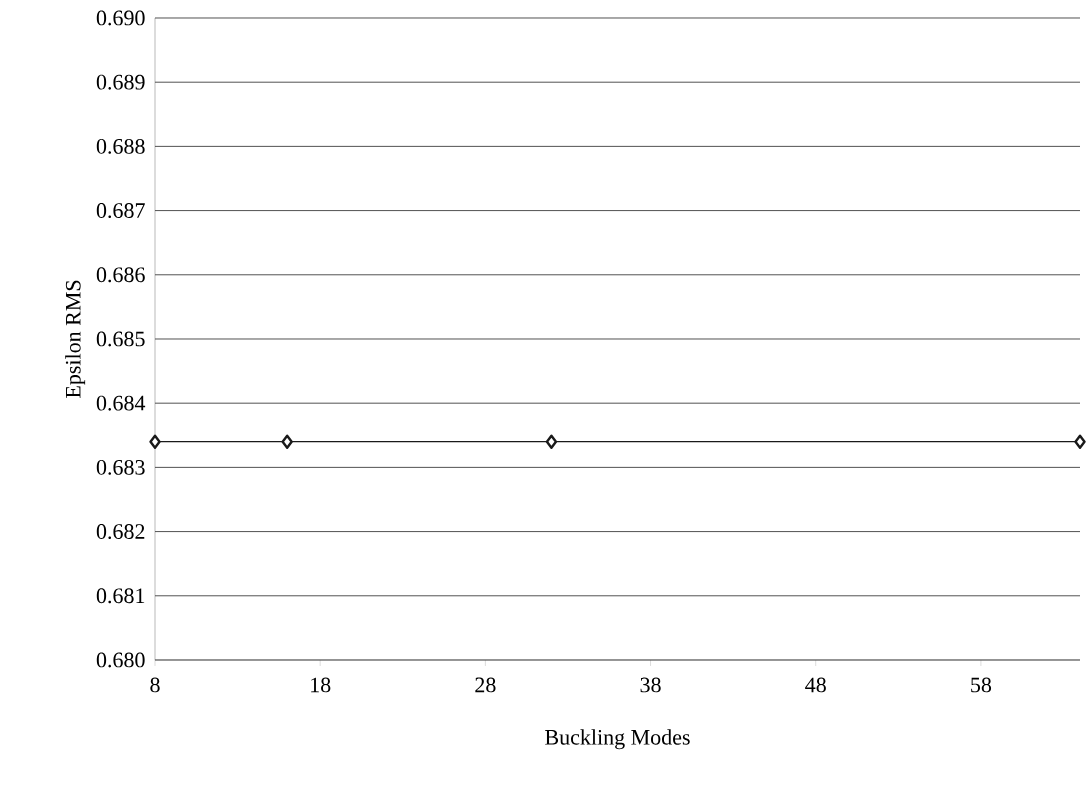 The image size is (1086, 797). What do you see at coordinates (650, 685) in the screenshot?
I see `x-tick-label: 38` at bounding box center [650, 685].